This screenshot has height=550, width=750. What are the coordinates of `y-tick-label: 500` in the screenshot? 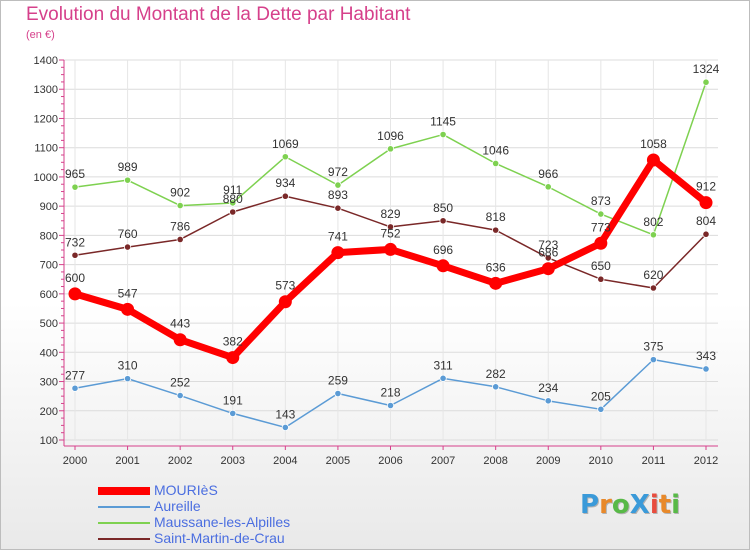 It's located at (49, 324).